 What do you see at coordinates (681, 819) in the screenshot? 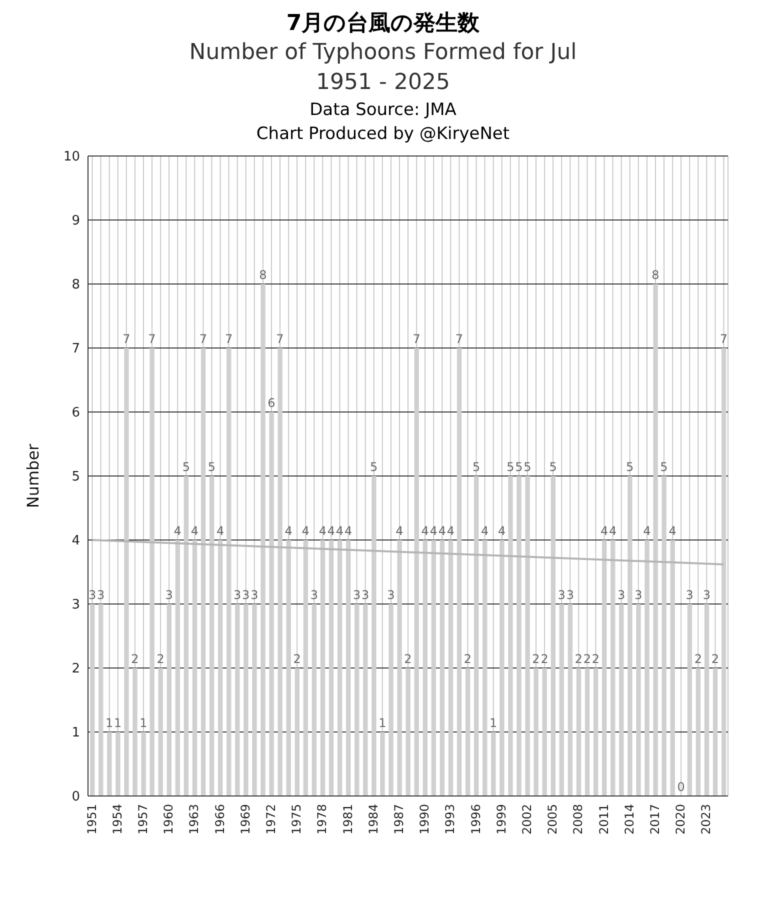
I see `x-tick-label: 2020` at bounding box center [681, 819].